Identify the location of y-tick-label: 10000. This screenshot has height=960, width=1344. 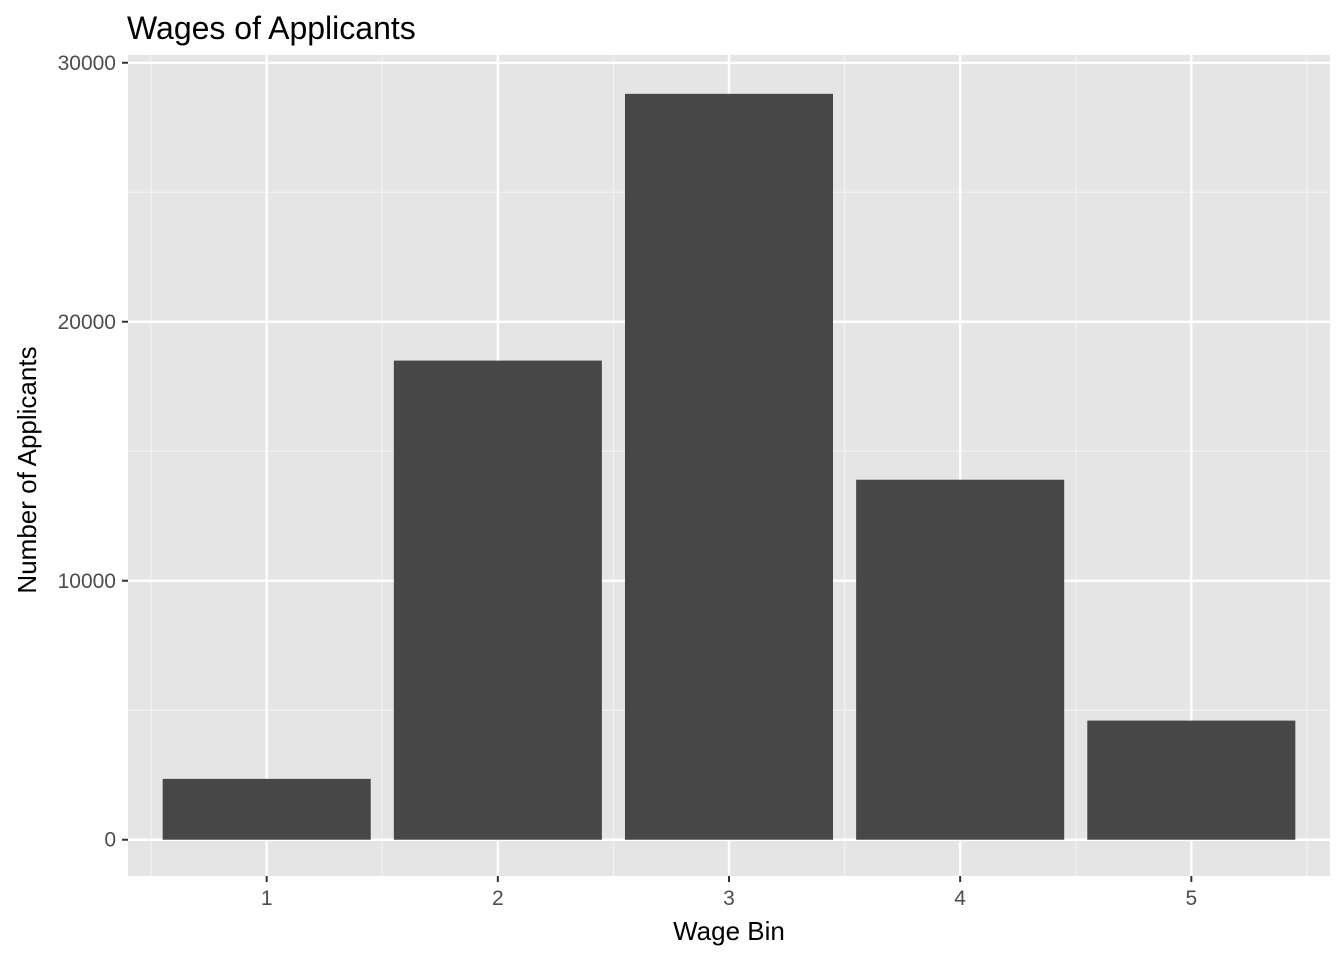
(87, 581).